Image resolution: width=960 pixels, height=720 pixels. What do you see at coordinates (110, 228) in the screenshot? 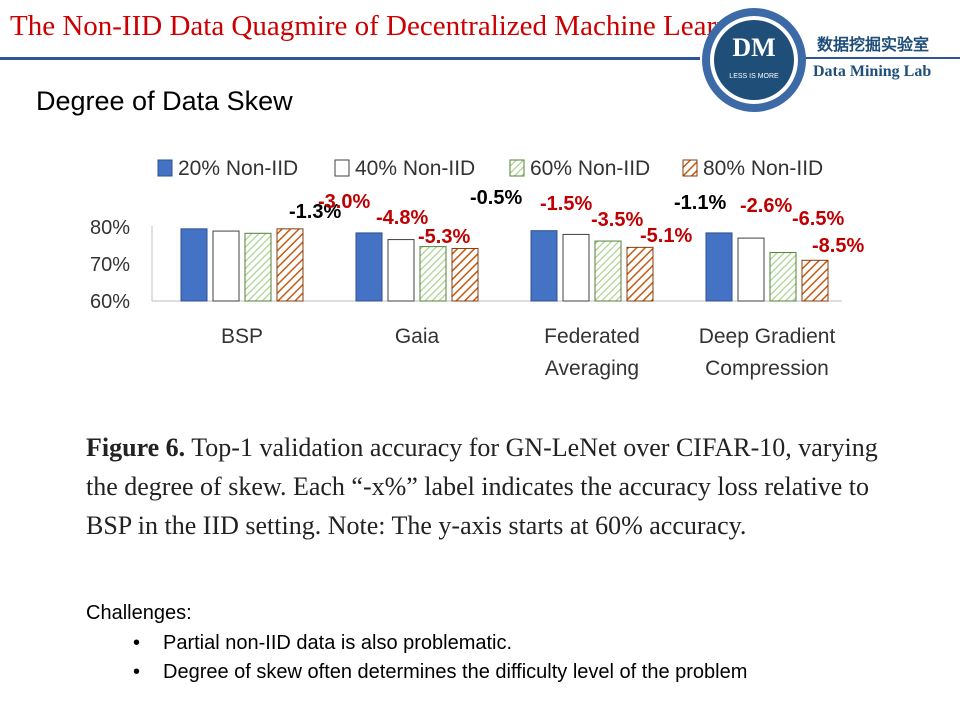
I see `y-tick-label: 80%` at bounding box center [110, 228].